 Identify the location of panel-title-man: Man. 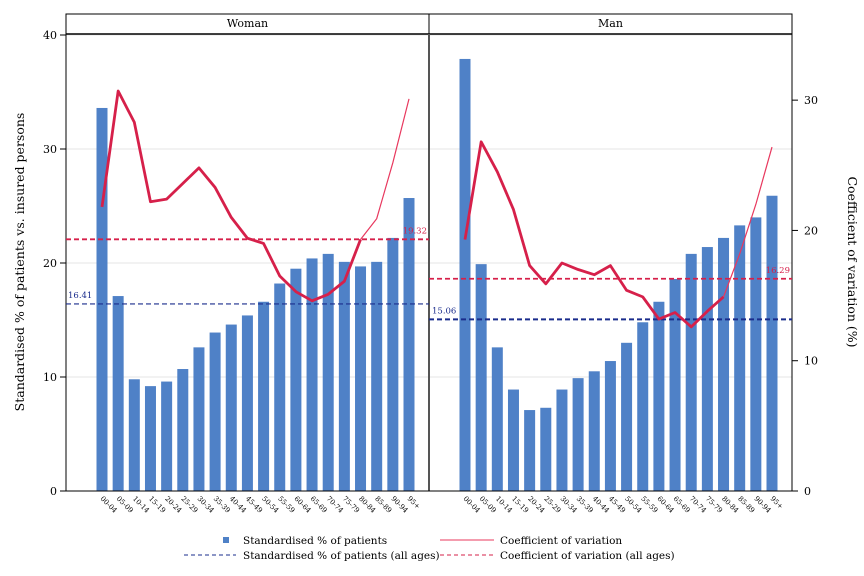
(610, 23).